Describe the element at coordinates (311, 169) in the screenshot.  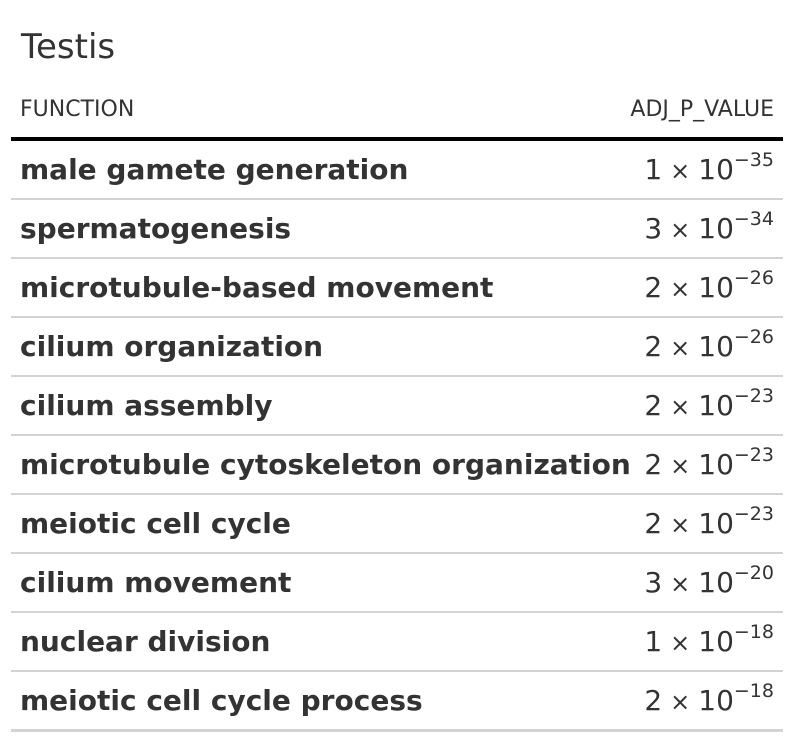
I see `function-cell: male gamete generation` at that location.